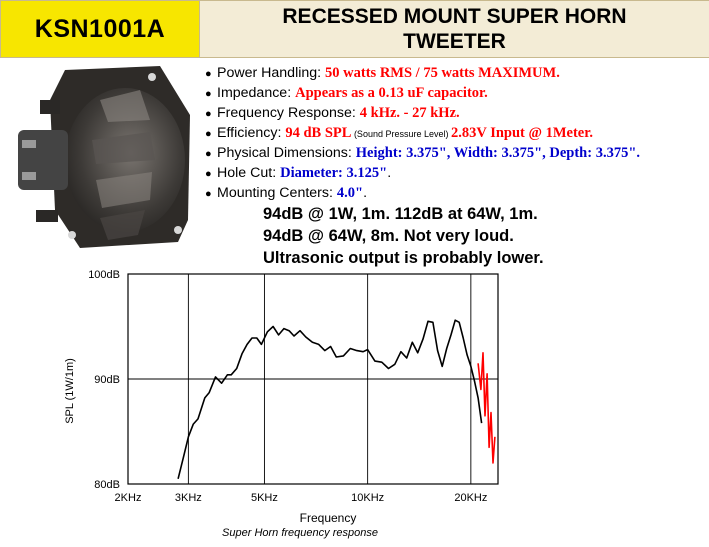  What do you see at coordinates (107, 380) in the screenshot?
I see `y-tick-label: 90dB` at bounding box center [107, 380].